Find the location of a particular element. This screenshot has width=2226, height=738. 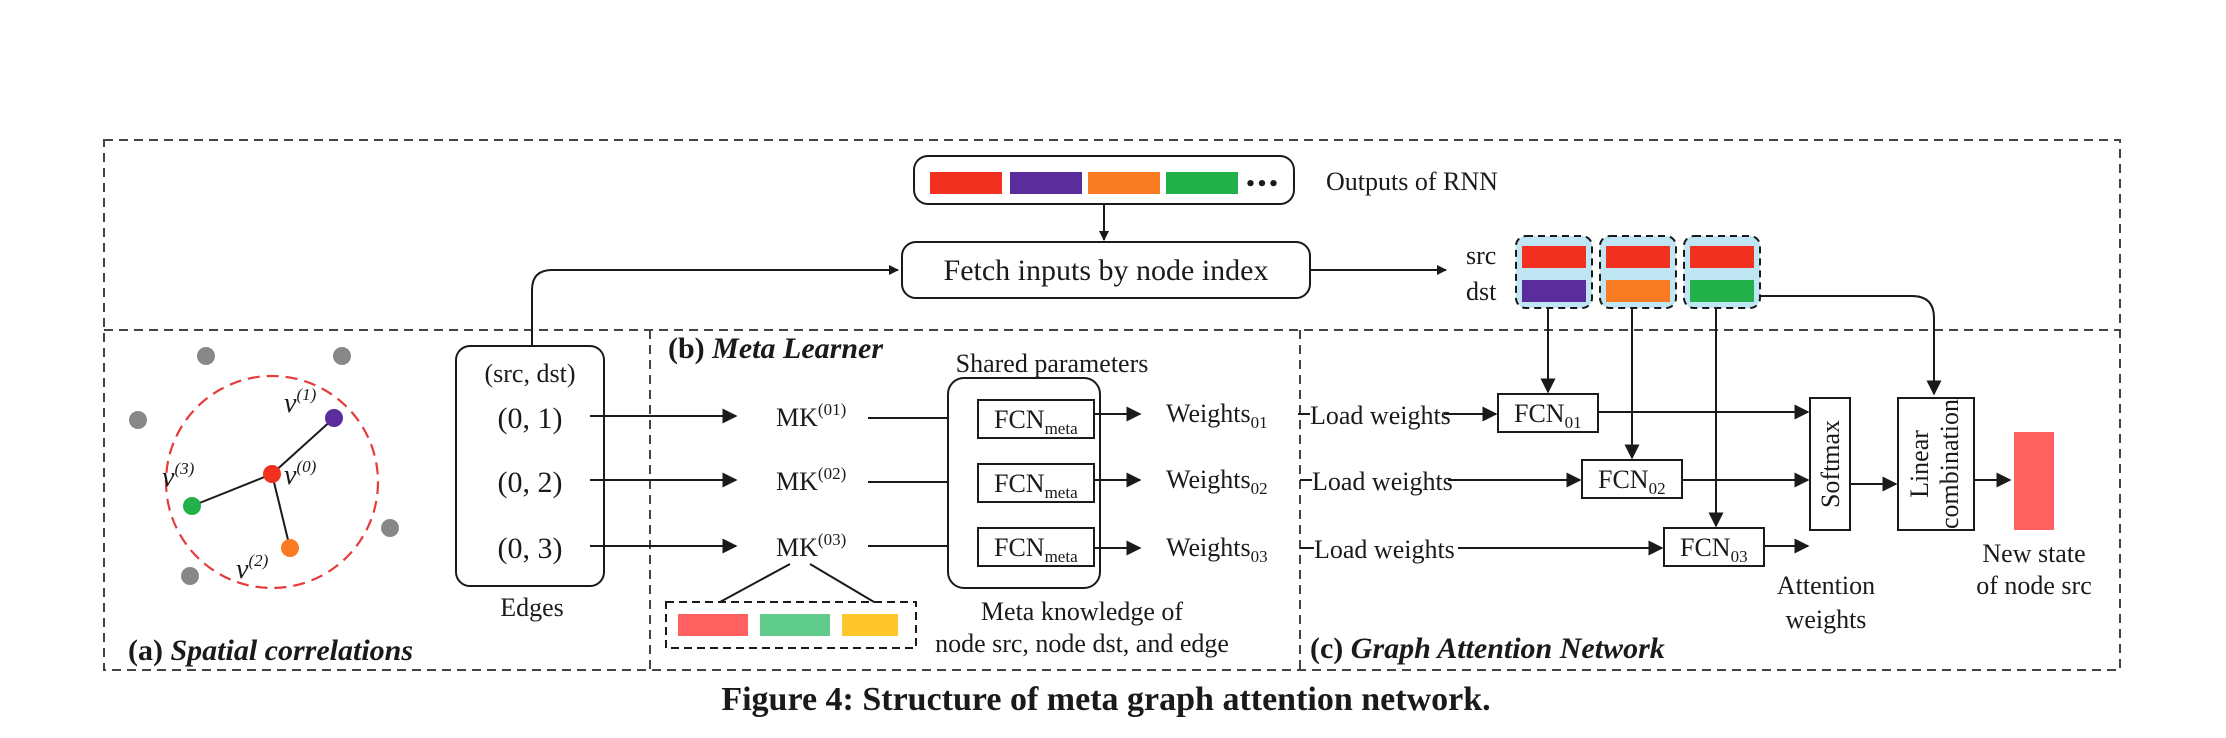

edges-box is located at coordinates (530, 466).